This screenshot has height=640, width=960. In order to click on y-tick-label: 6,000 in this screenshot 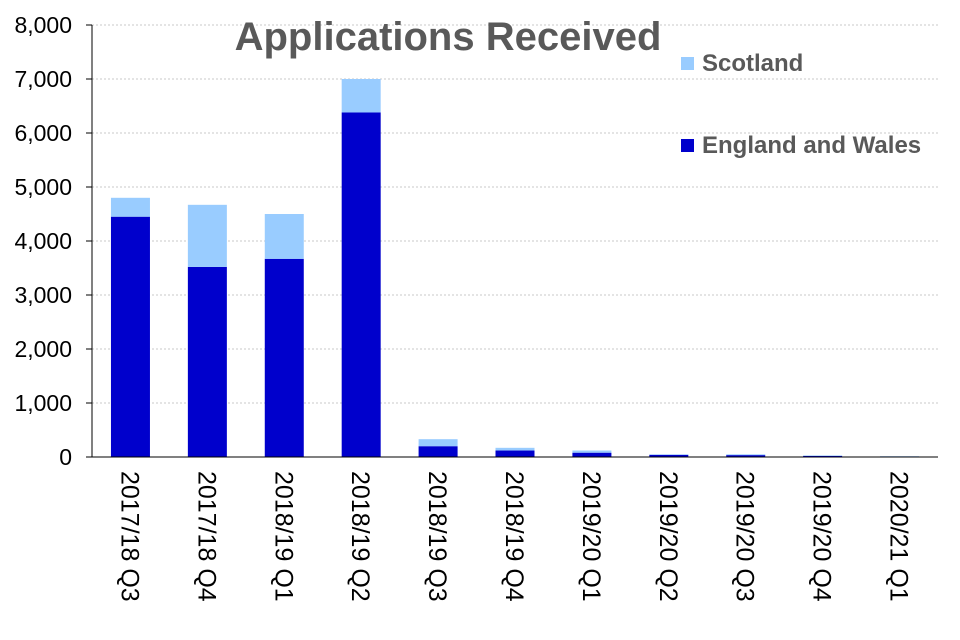, I will do `click(43, 133)`.